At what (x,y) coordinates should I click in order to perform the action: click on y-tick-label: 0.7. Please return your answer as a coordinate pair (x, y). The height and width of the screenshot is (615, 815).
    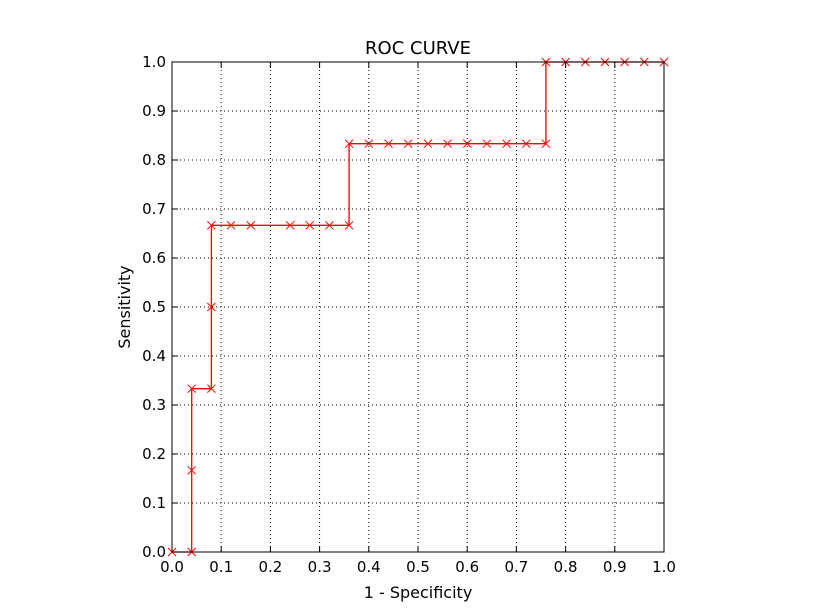
    Looking at the image, I should click on (154, 209).